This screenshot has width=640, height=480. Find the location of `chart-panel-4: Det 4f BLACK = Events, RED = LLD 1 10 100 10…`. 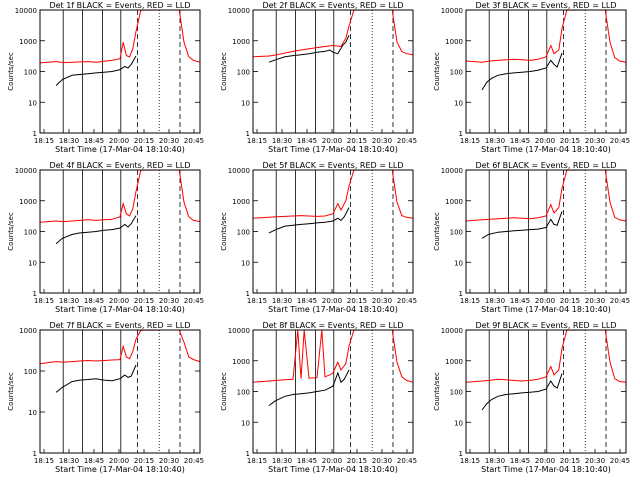

chart-panel-4: Det 4f BLACK = Events, RED = LLD 1 10 100 10… is located at coordinates (105, 237).